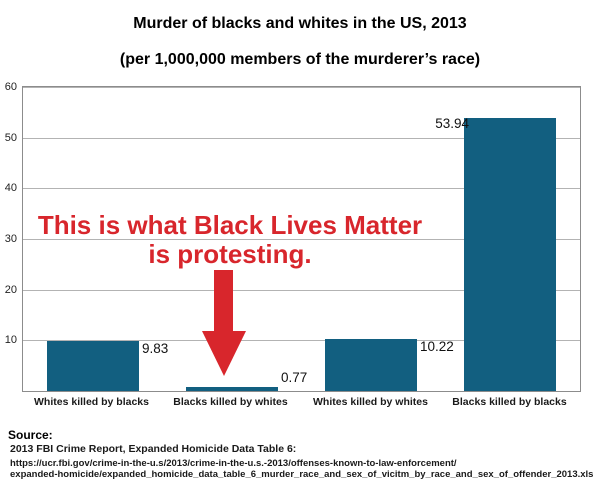 The width and height of the screenshot is (600, 489). Describe the element at coordinates (223, 301) in the screenshot. I see `down-arrow-icon` at that location.